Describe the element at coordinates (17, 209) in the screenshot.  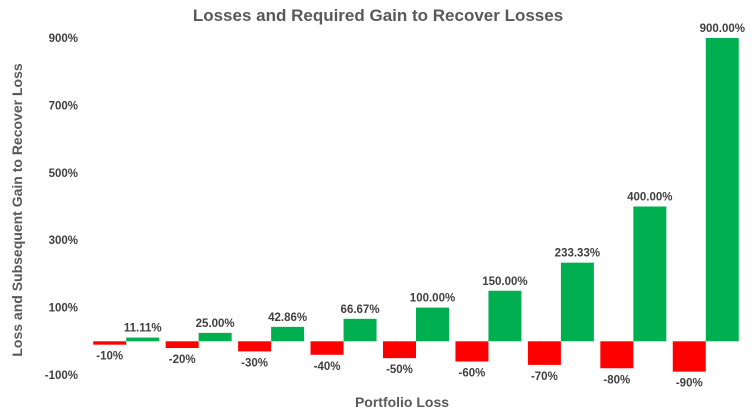
I see `y-axis-label: Loss and Subsequent Gain to Recover Loss` at that location.